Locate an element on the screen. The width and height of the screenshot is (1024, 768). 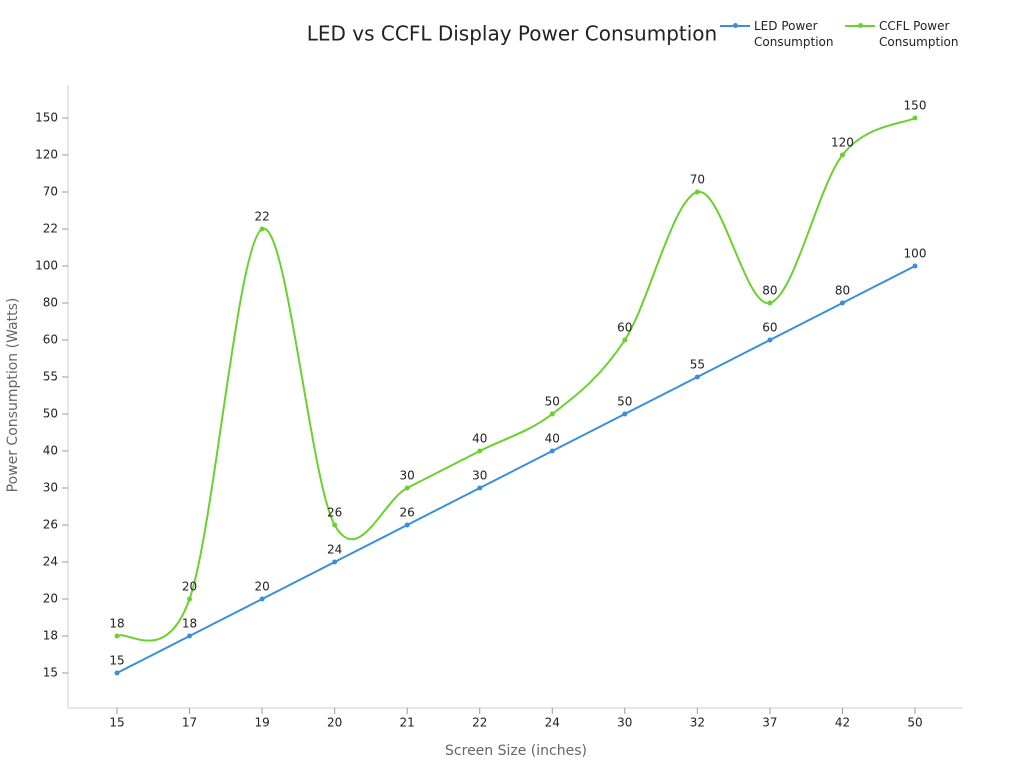
y-tick-label: 15 is located at coordinates (50, 673).